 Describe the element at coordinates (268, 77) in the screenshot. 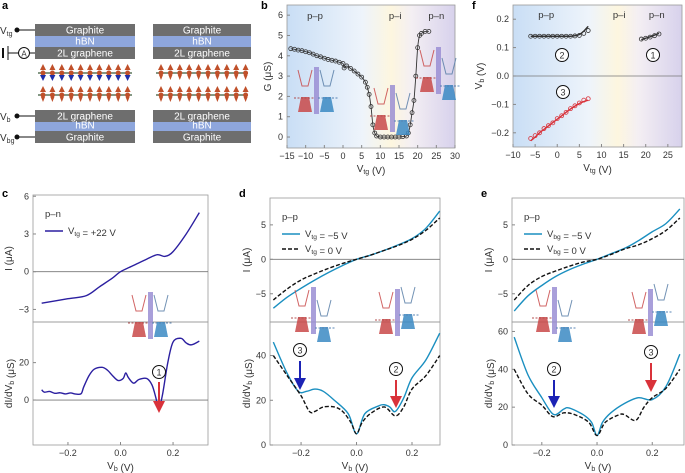

I see `y-axis-label: G (μS)` at that location.